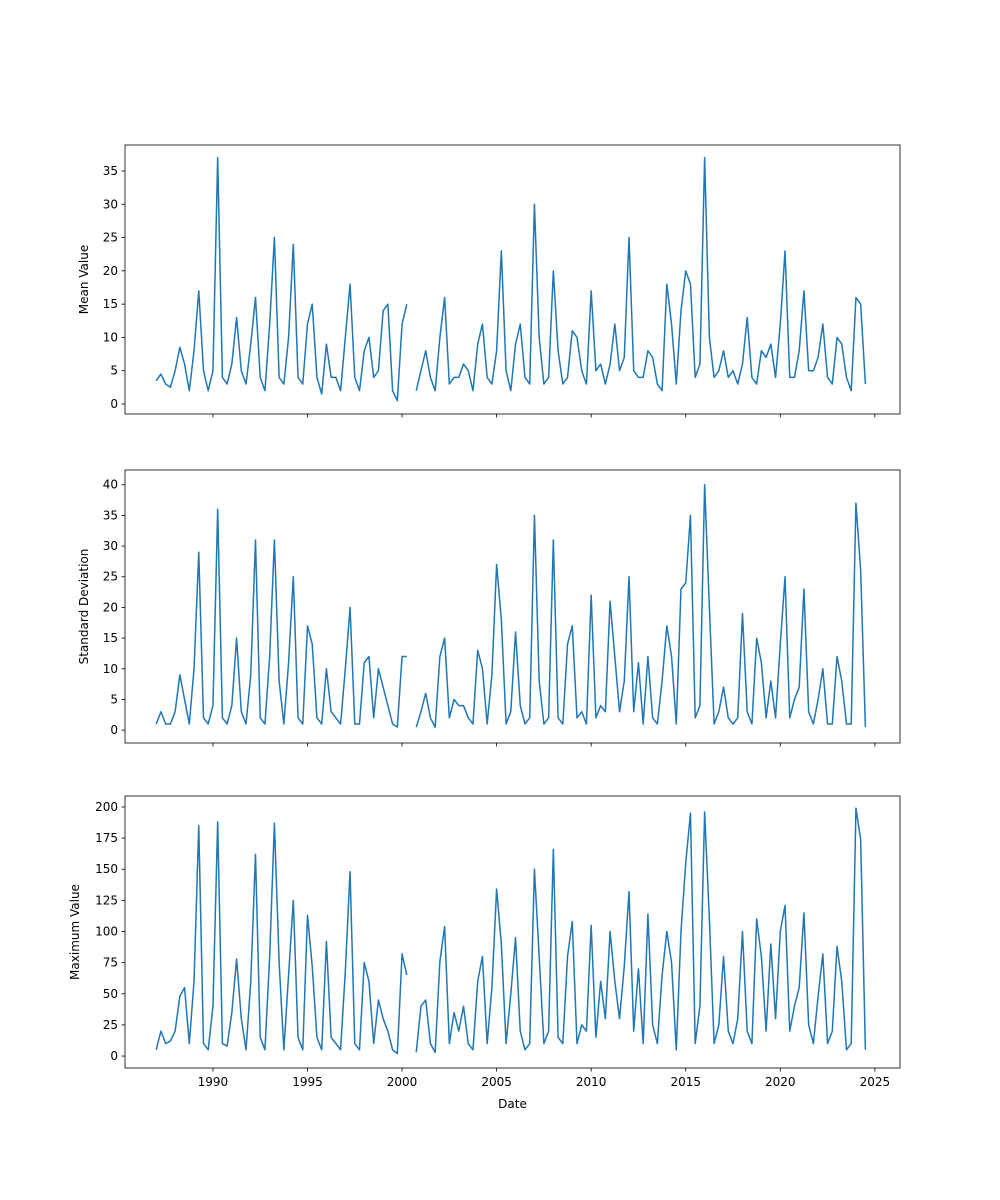 This screenshot has height=1200, width=1000. What do you see at coordinates (75, 932) in the screenshot?
I see `y-axis-label: Maximum Value` at bounding box center [75, 932].